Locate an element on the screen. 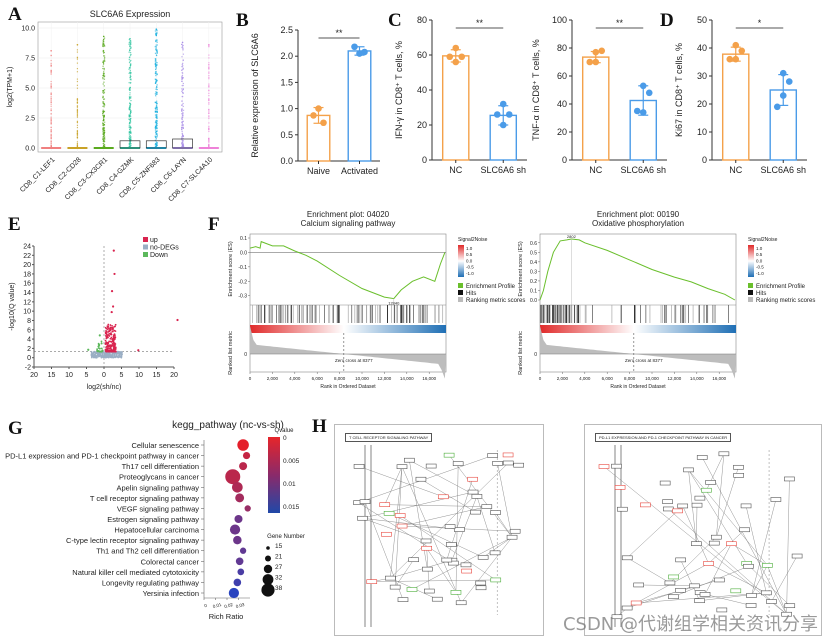 Image resolution: width=824 pixels, height=642 pixels. colorbar-tick-label: 0 is located at coordinates (285, 438).